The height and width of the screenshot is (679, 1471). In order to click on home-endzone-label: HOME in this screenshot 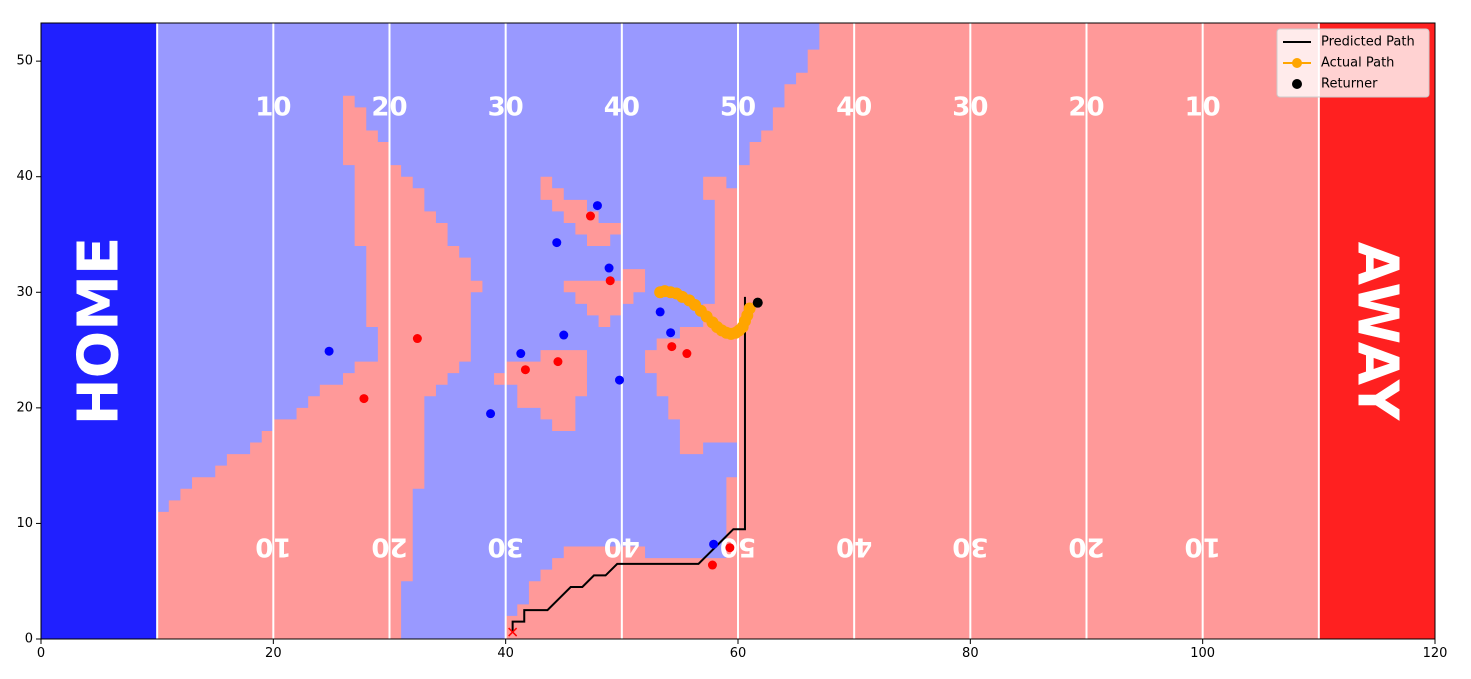, I will do `click(99, 331)`.